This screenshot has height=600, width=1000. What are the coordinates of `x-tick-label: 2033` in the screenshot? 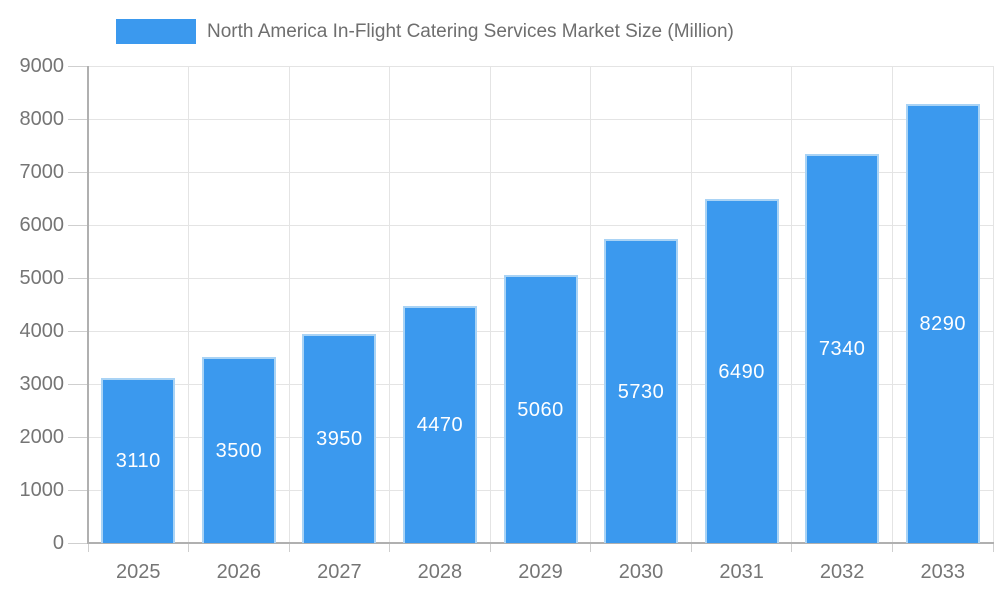 It's located at (942, 572).